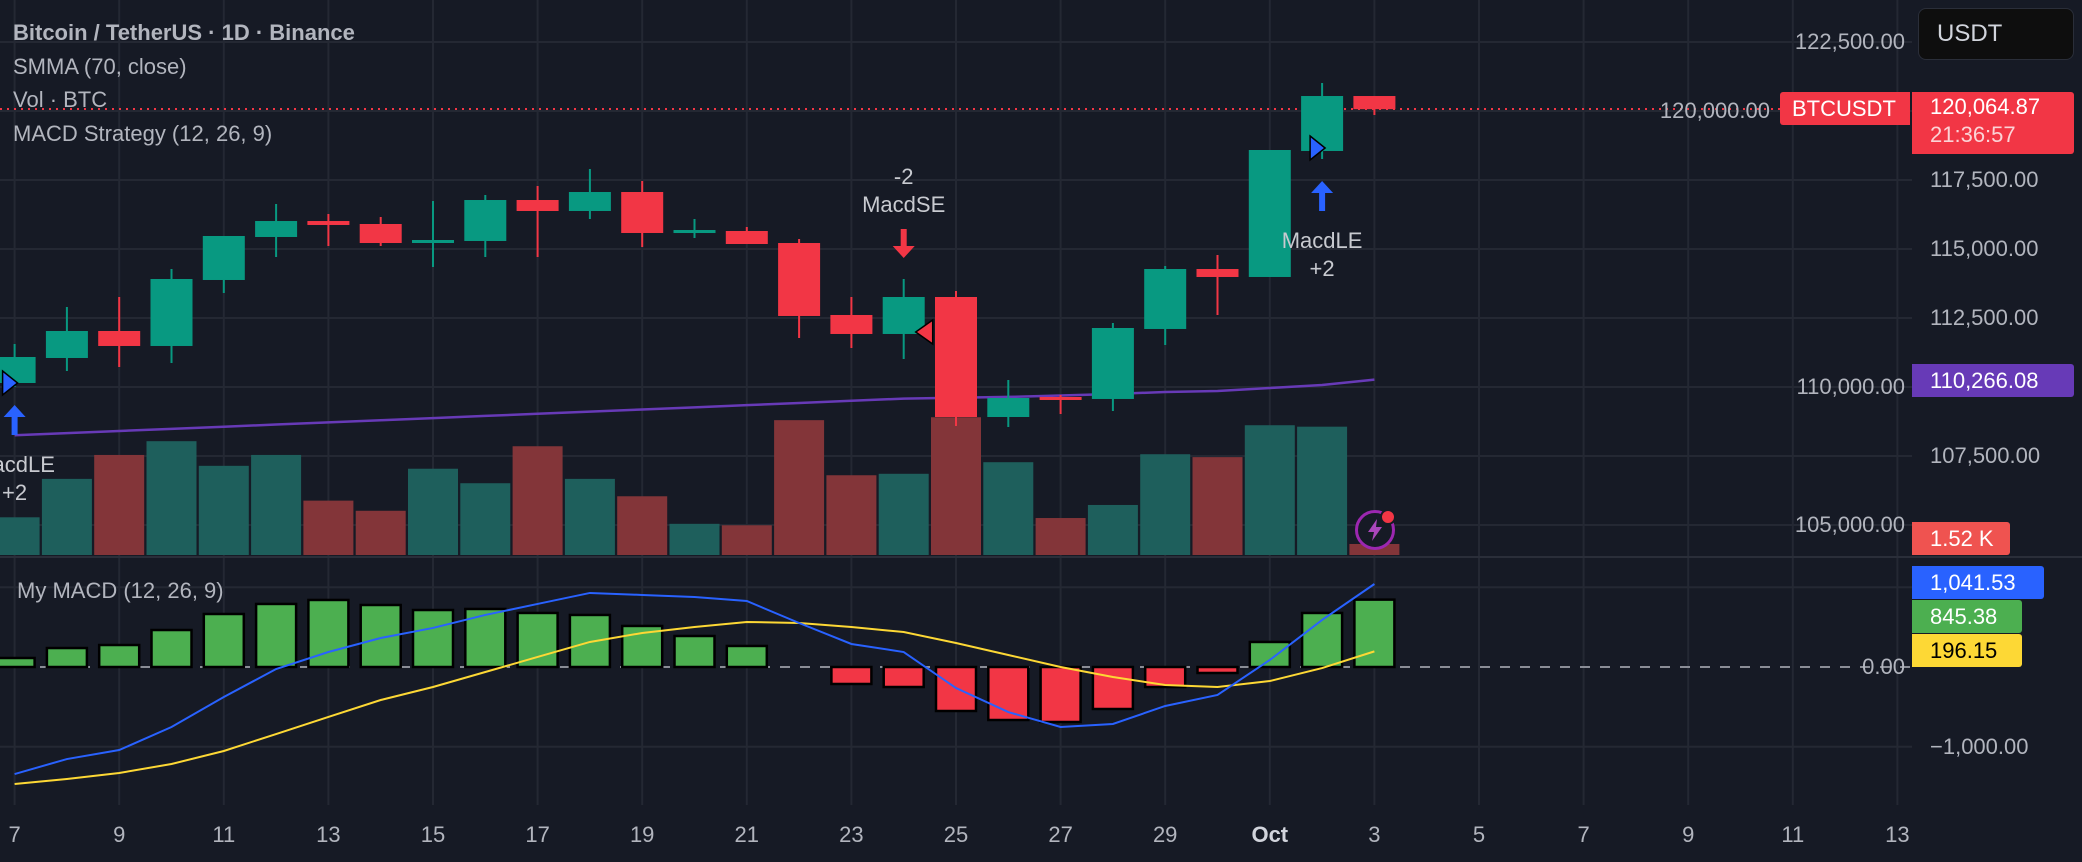 This screenshot has width=2082, height=862. What do you see at coordinates (10, 383) in the screenshot?
I see `long-entry-triangle-icon` at bounding box center [10, 383].